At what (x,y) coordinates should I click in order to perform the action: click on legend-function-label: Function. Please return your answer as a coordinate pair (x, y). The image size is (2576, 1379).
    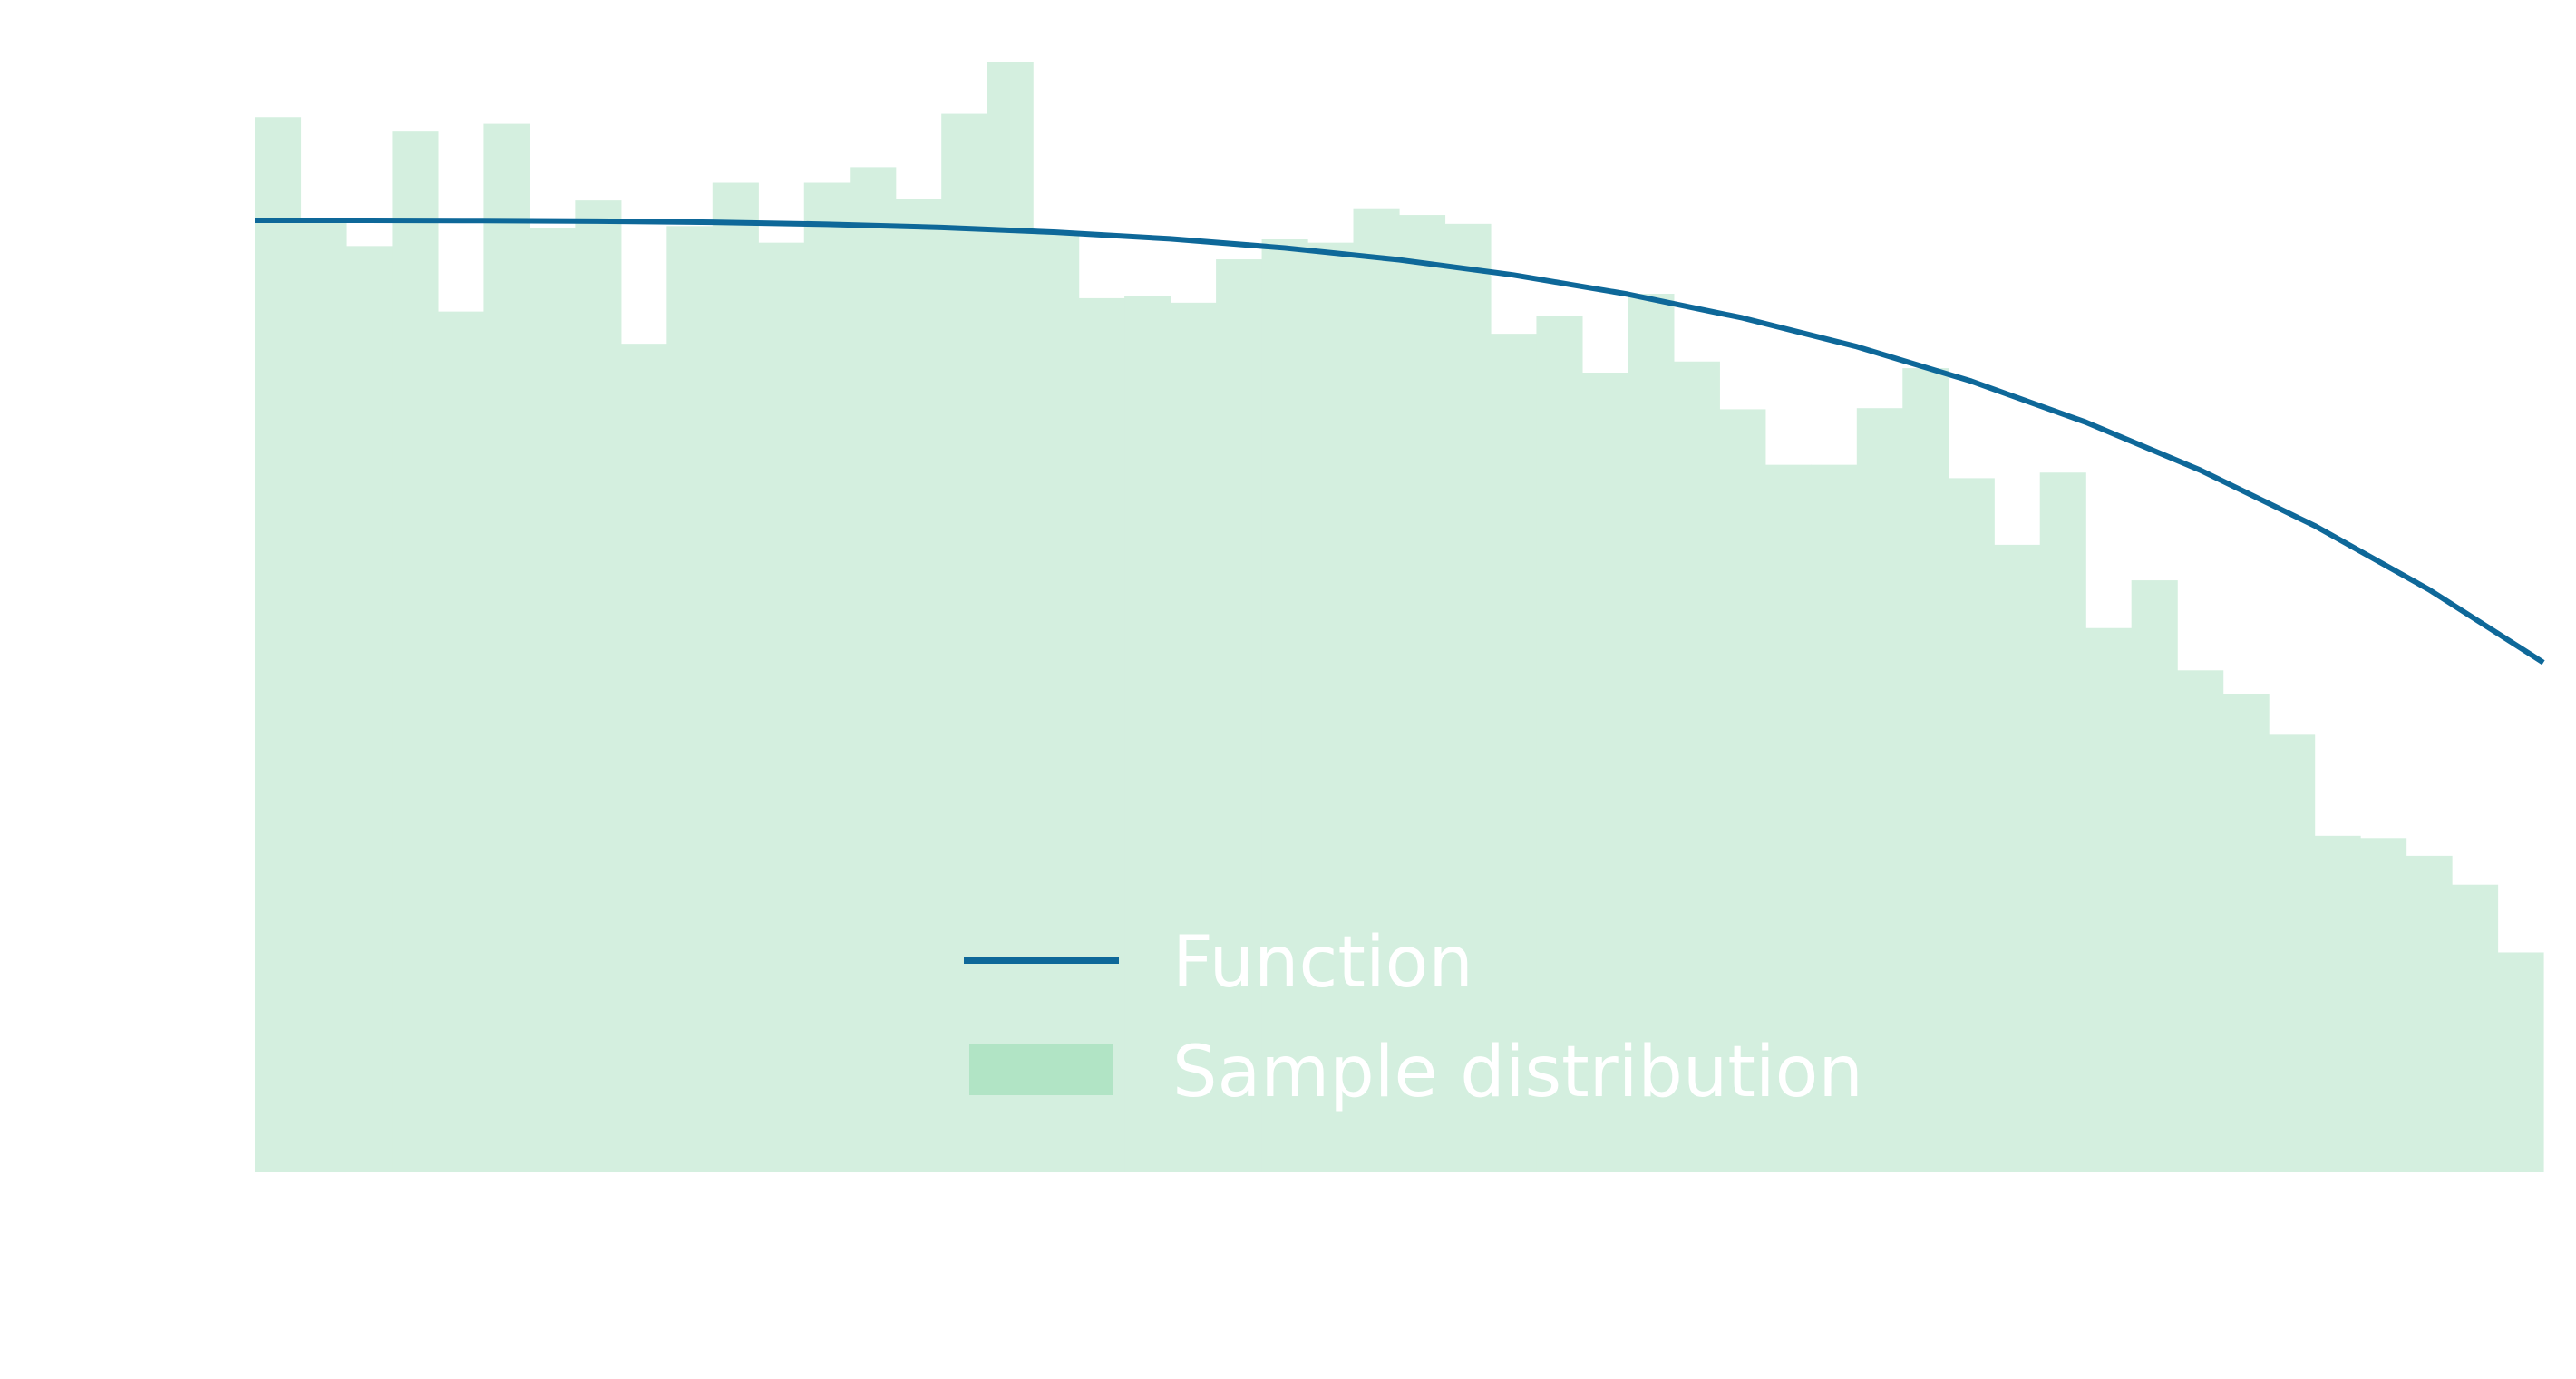
    Looking at the image, I should click on (1322, 963).